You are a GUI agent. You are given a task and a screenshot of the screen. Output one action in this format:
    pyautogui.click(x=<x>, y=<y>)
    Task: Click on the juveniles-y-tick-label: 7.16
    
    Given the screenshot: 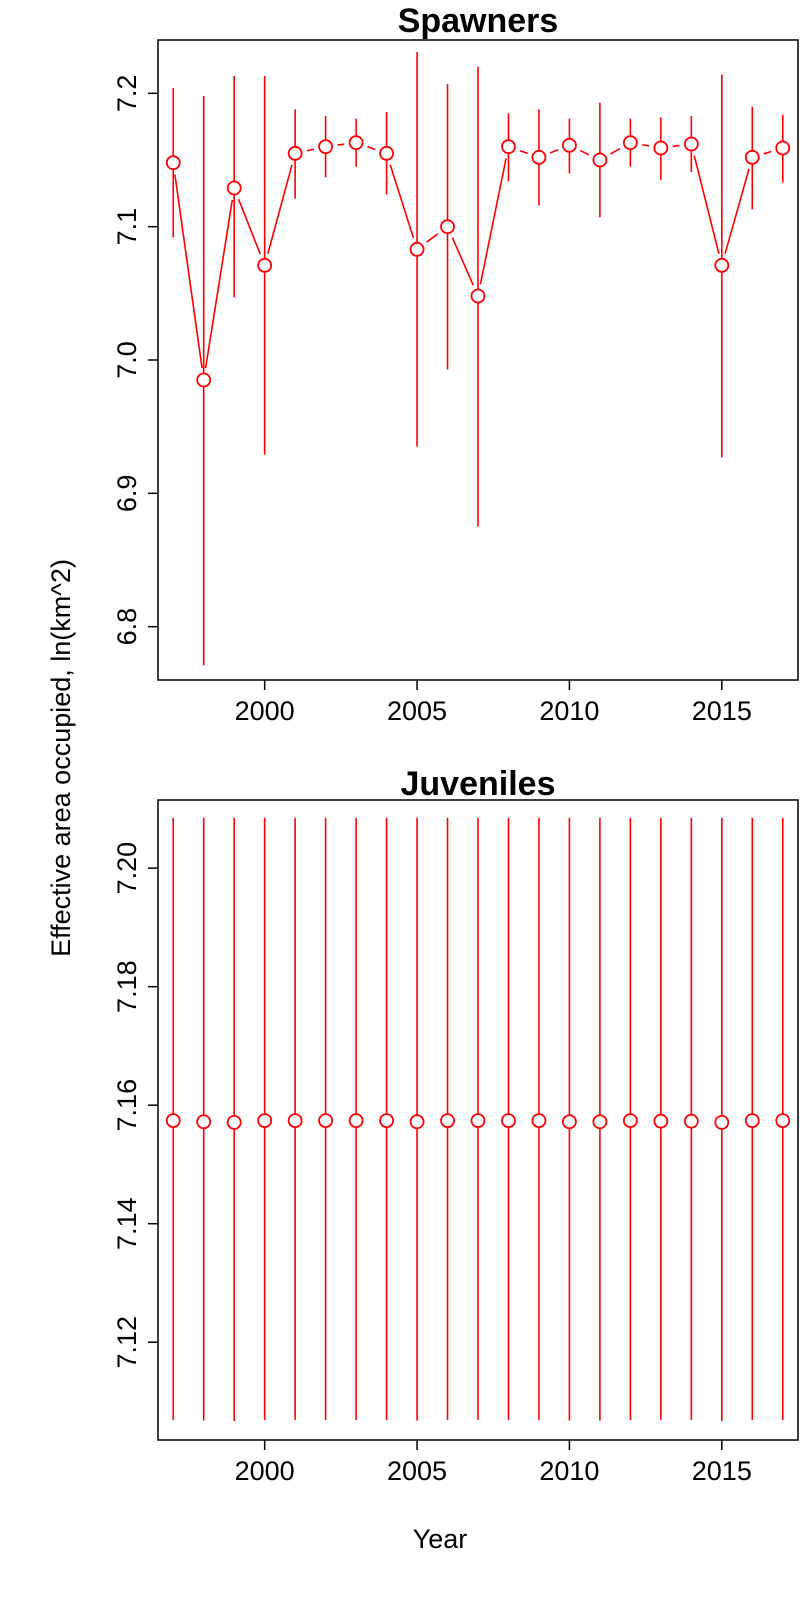 What is the action you would take?
    pyautogui.click(x=127, y=1105)
    